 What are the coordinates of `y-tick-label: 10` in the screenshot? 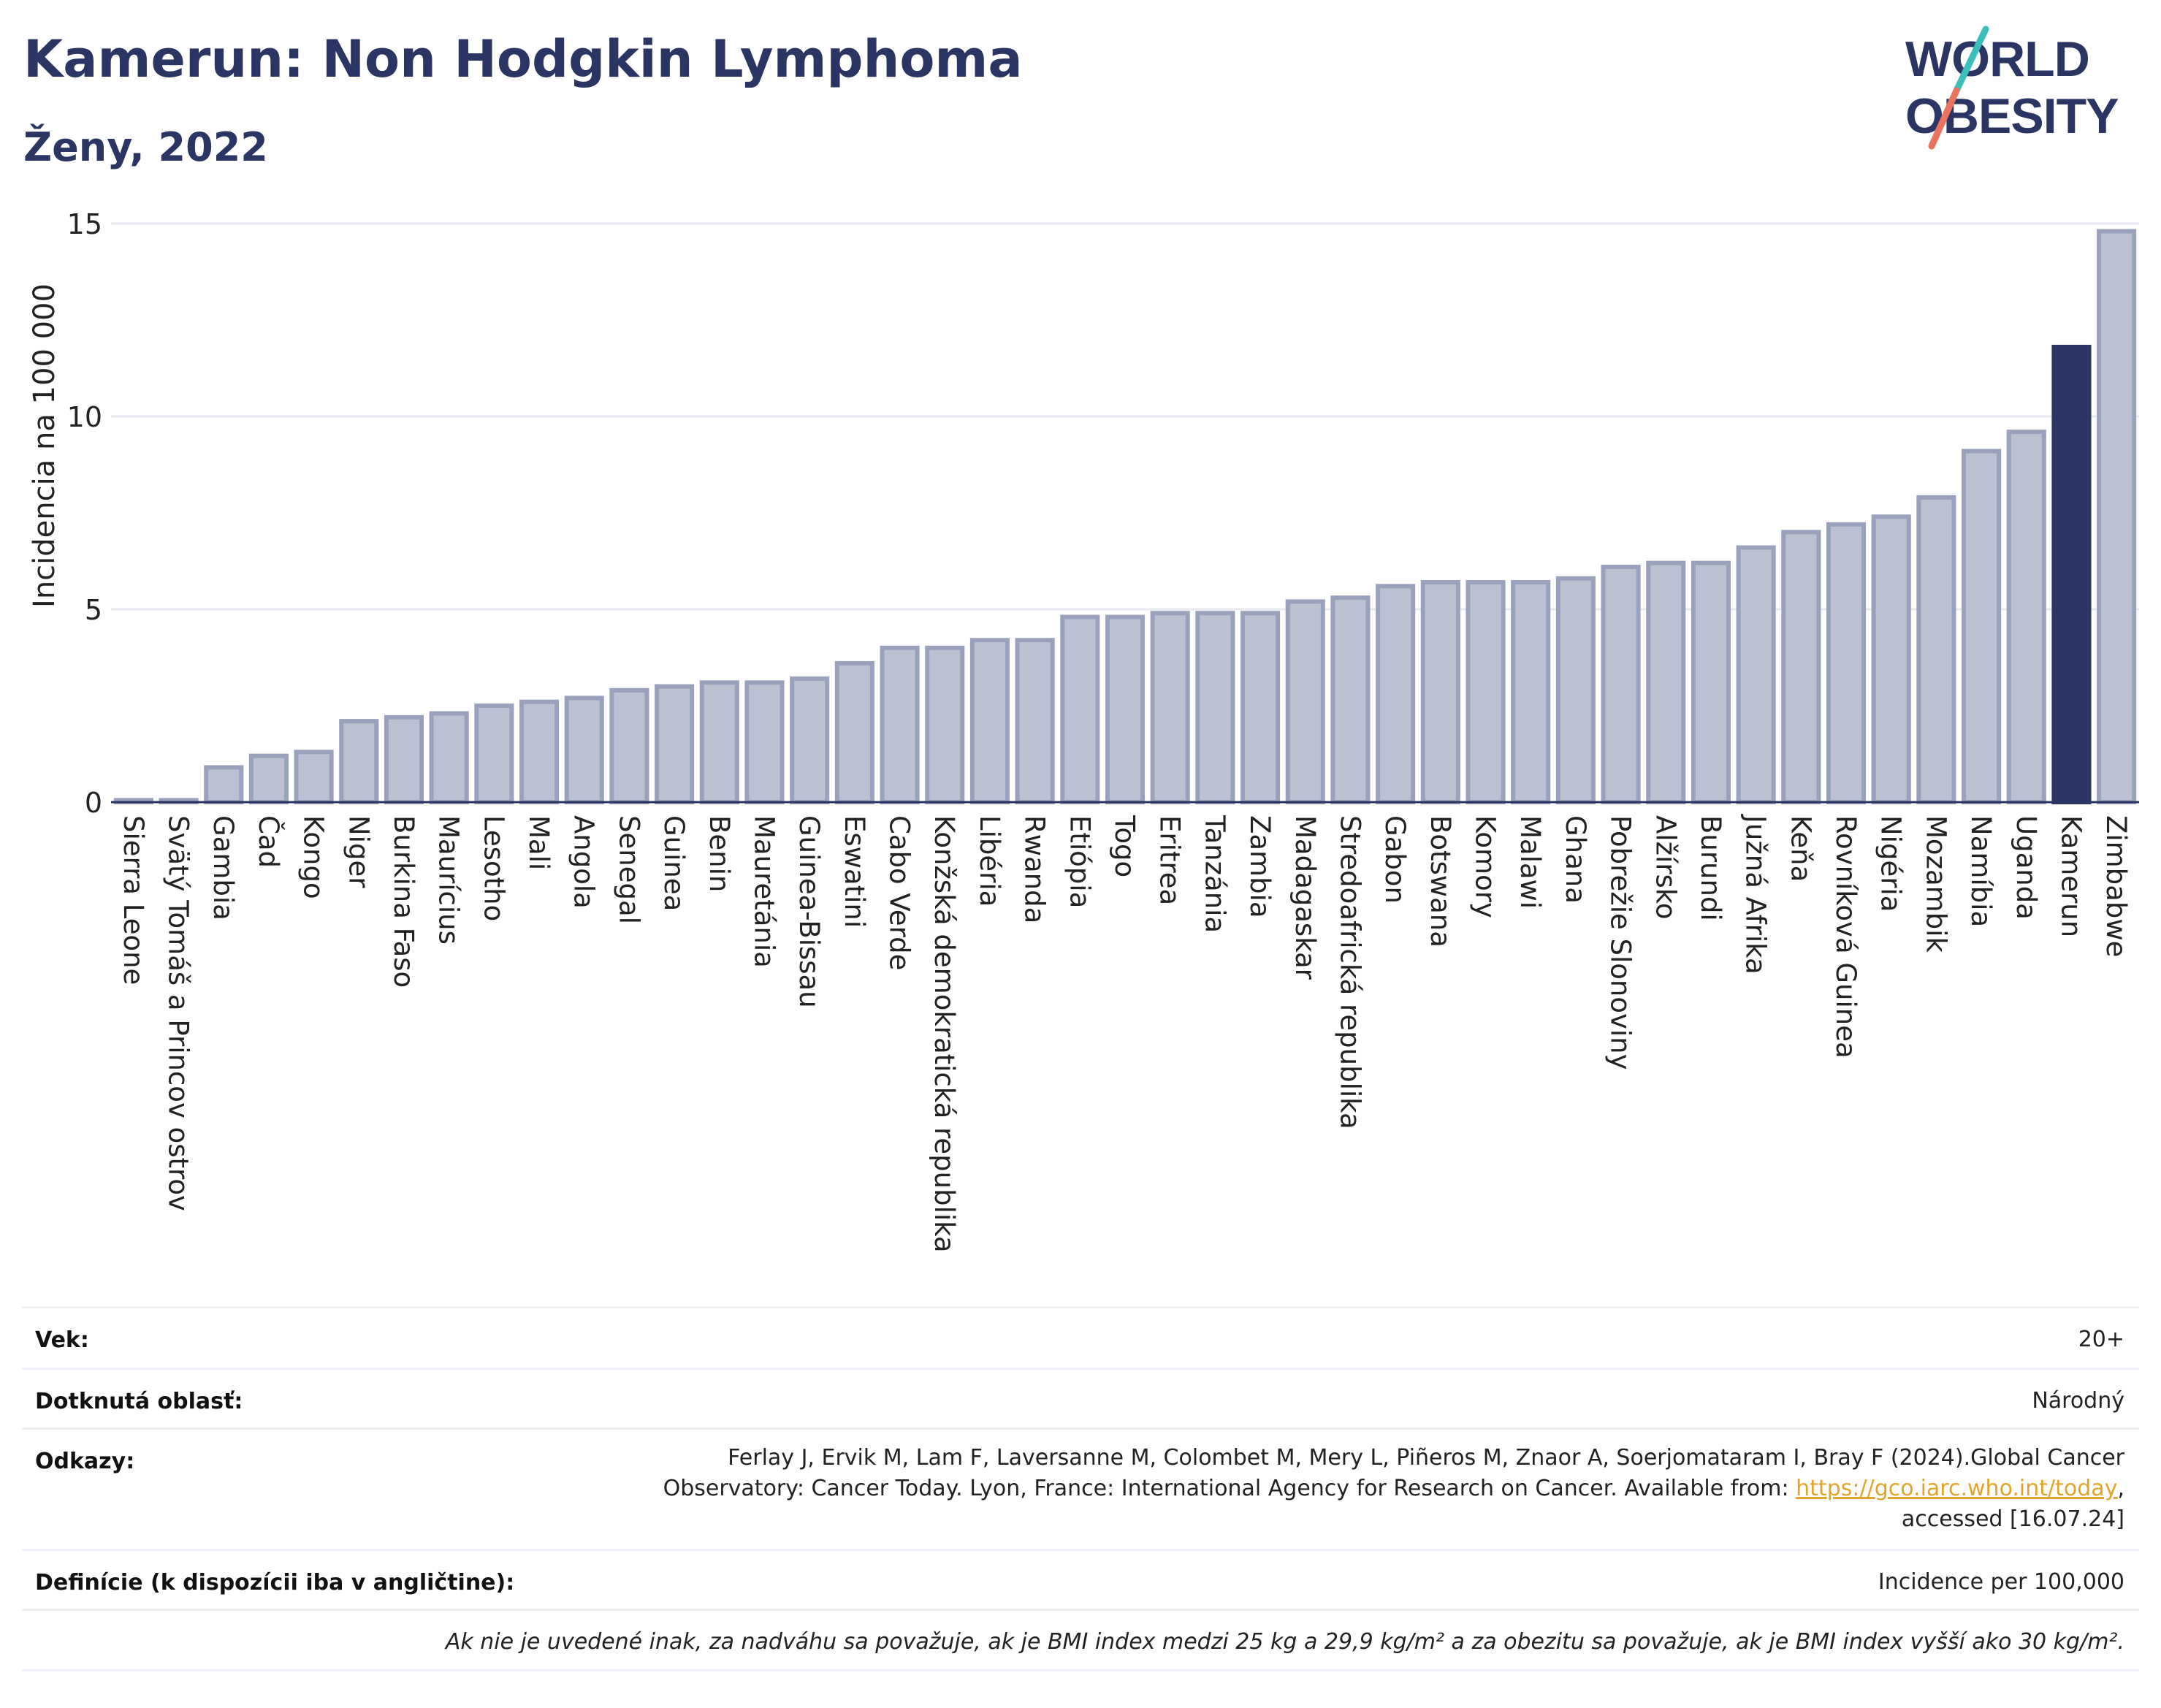 It's located at (84, 417).